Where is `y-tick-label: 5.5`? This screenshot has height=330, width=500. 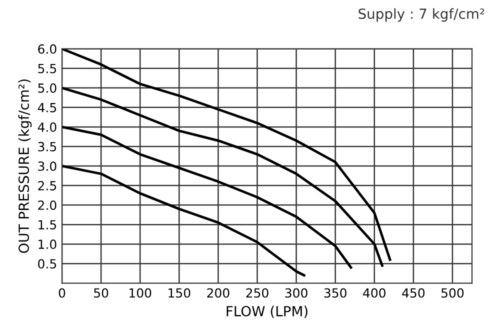
y-tick-label: 5.5 is located at coordinates (47, 69).